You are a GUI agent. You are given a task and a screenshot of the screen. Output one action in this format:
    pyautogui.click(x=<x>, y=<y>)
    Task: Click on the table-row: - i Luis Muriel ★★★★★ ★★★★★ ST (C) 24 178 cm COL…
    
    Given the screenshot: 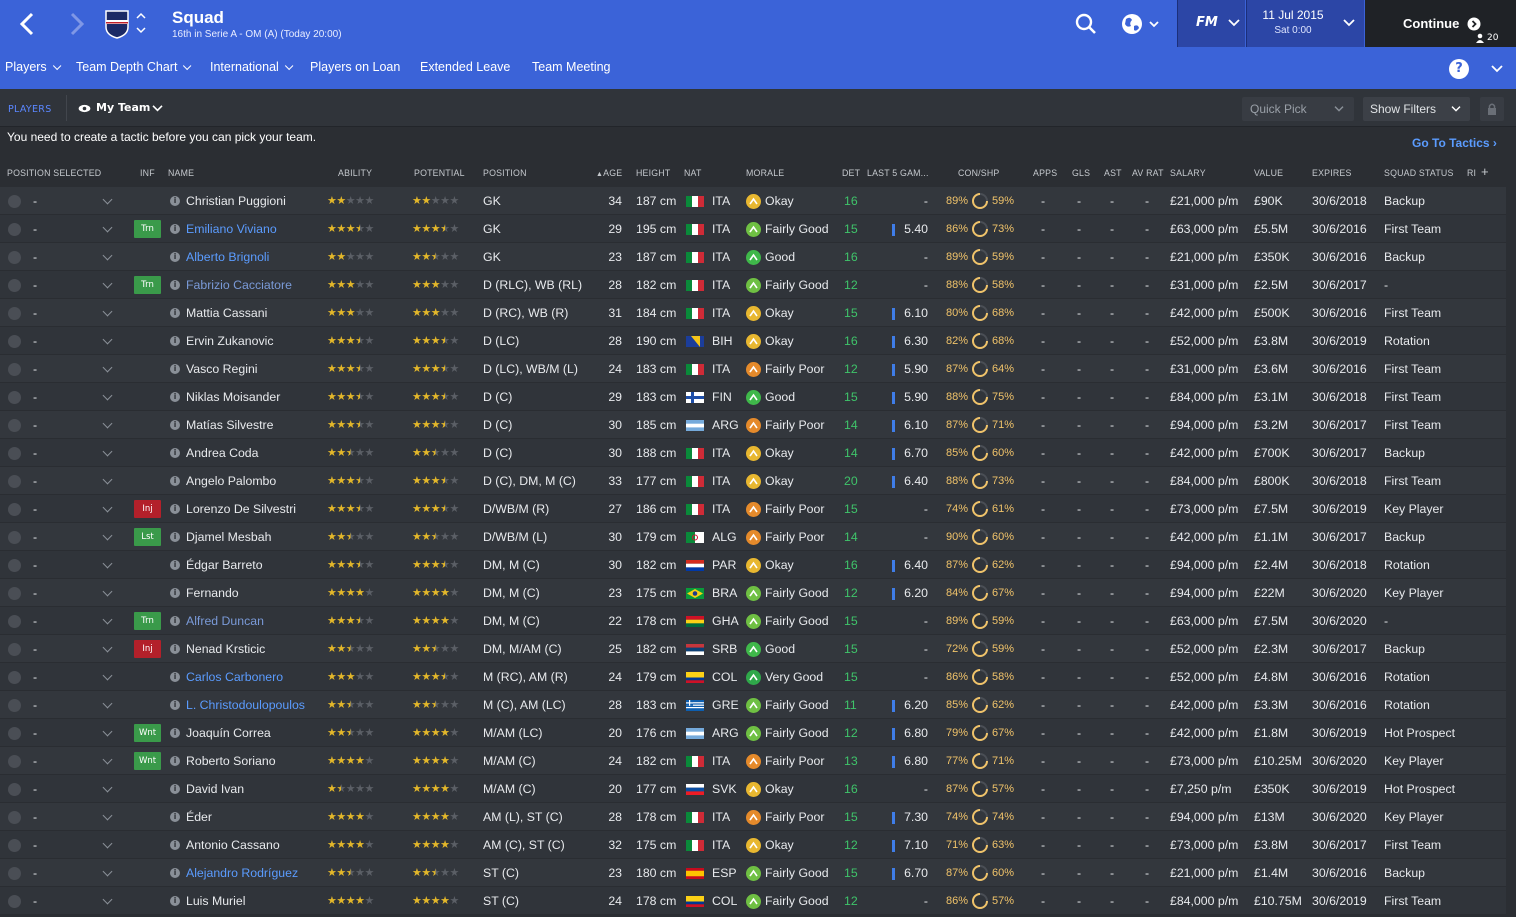 What is the action you would take?
    pyautogui.click(x=753, y=901)
    